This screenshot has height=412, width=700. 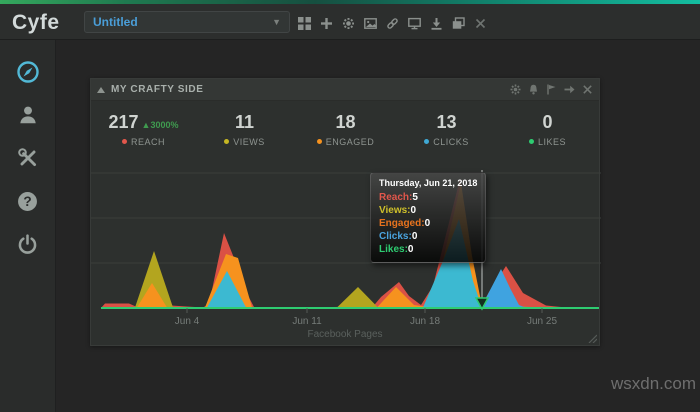 I want to click on power-icon, so click(x=27, y=243).